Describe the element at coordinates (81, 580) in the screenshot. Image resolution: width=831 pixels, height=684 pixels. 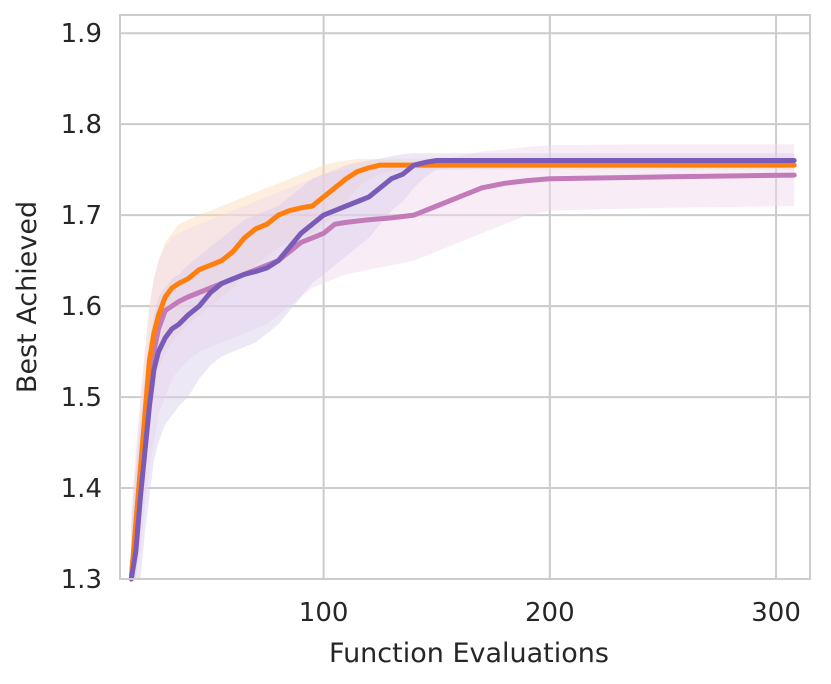
I see `y-tick-label: 1.3` at that location.